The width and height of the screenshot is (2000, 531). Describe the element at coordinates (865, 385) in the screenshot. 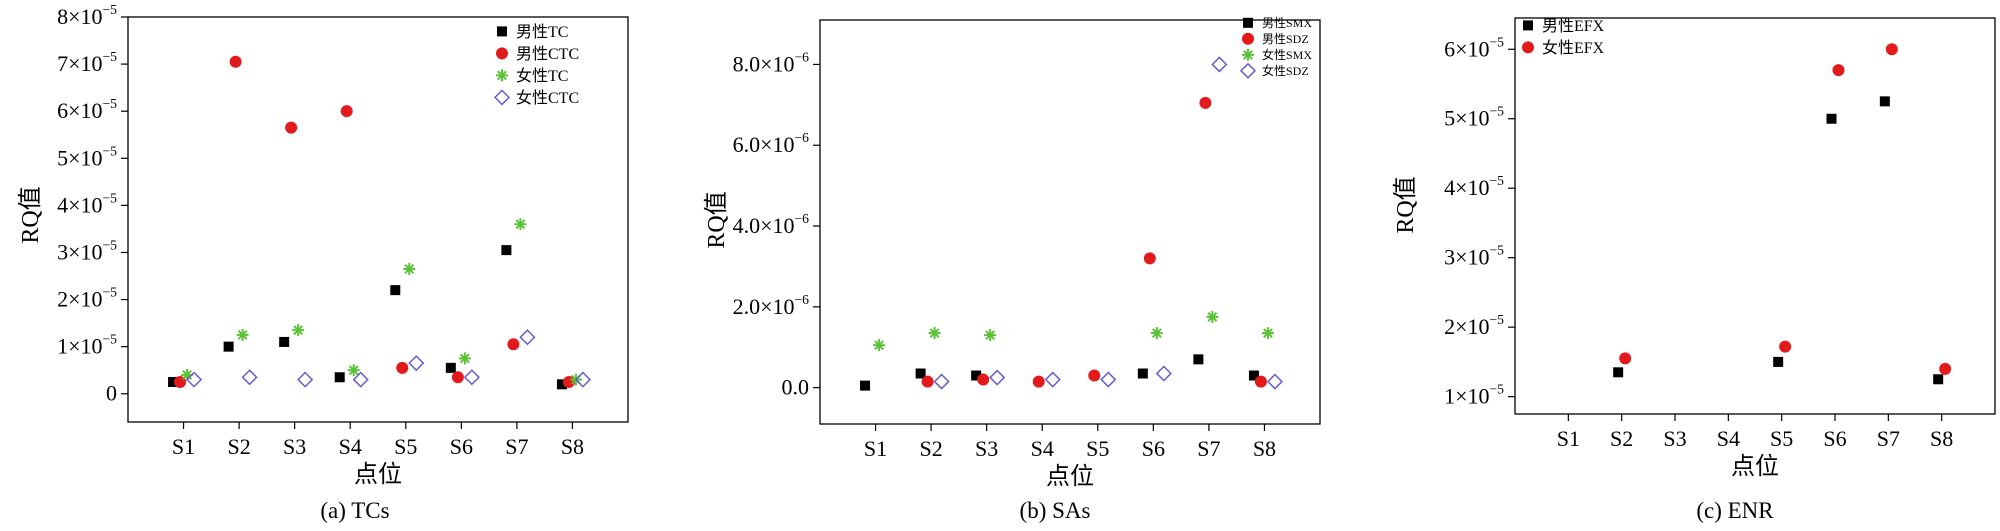

I see `point-smx-s1` at that location.